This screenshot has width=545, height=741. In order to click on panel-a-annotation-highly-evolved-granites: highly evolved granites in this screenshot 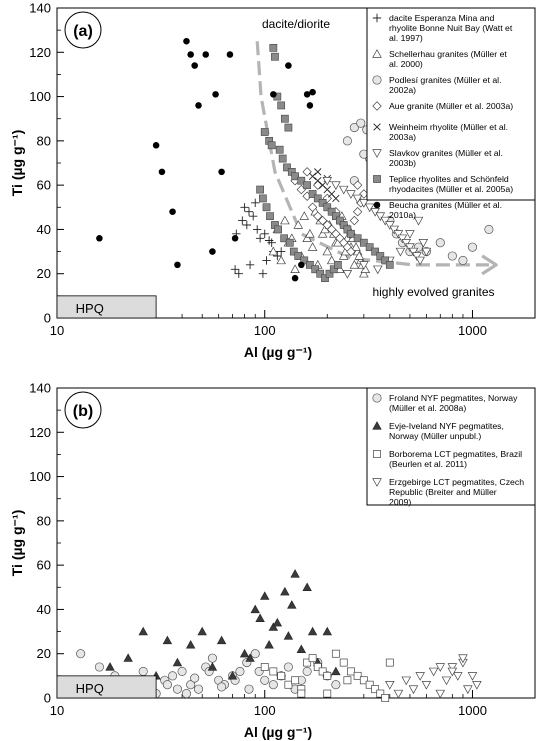, I will do `click(433, 292)`.